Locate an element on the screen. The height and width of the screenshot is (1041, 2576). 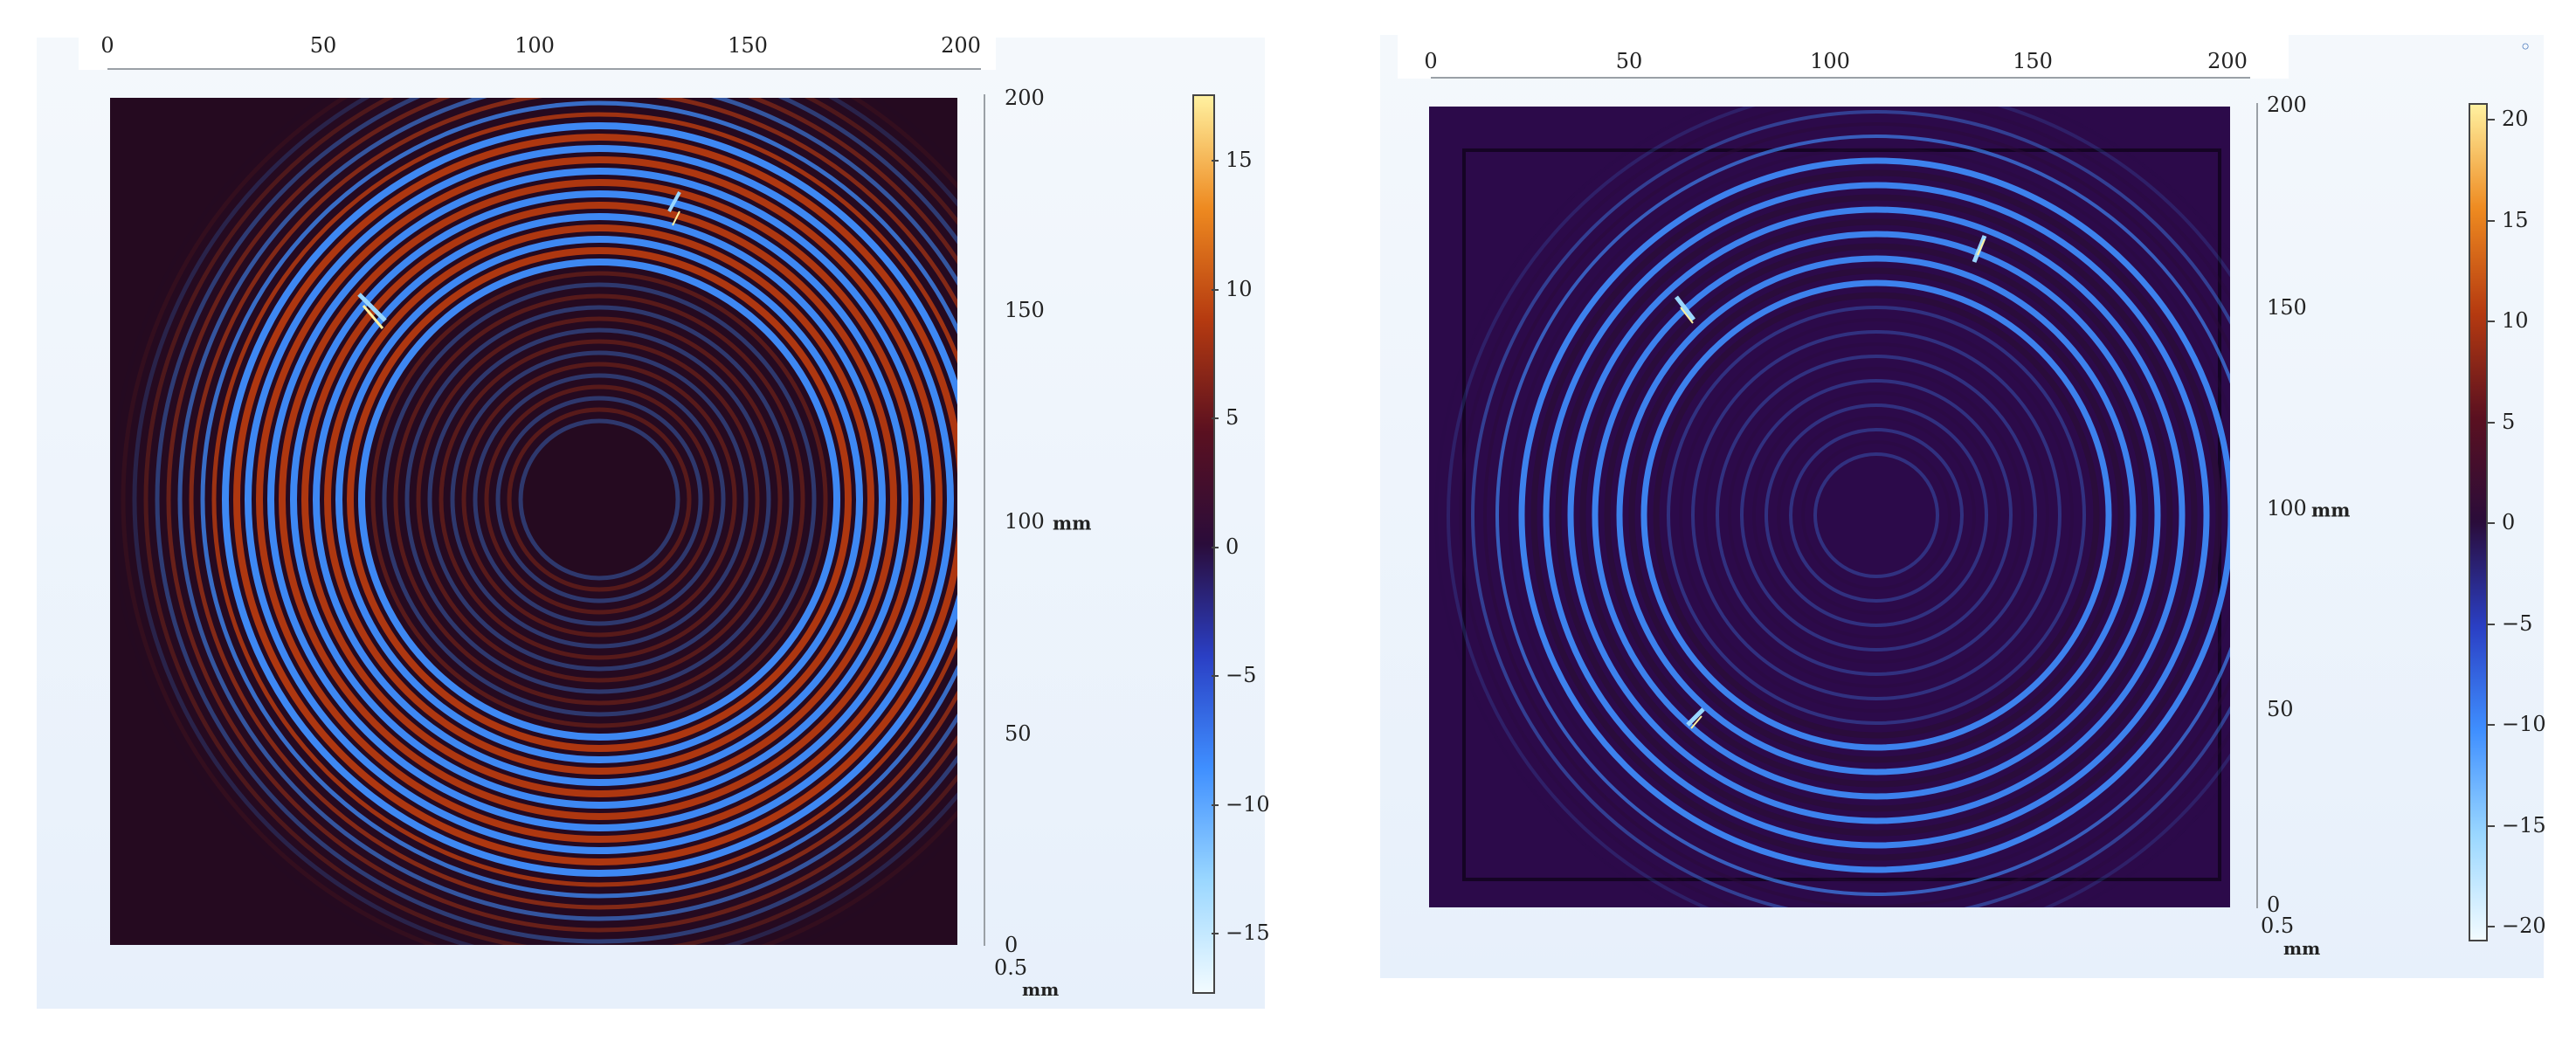
left-scale-unit: mm is located at coordinates (1041, 989).